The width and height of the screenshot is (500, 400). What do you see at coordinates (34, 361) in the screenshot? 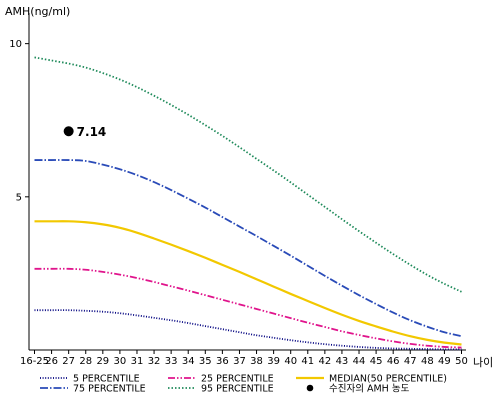
I see `x-tick-label: 16-25` at bounding box center [34, 361].